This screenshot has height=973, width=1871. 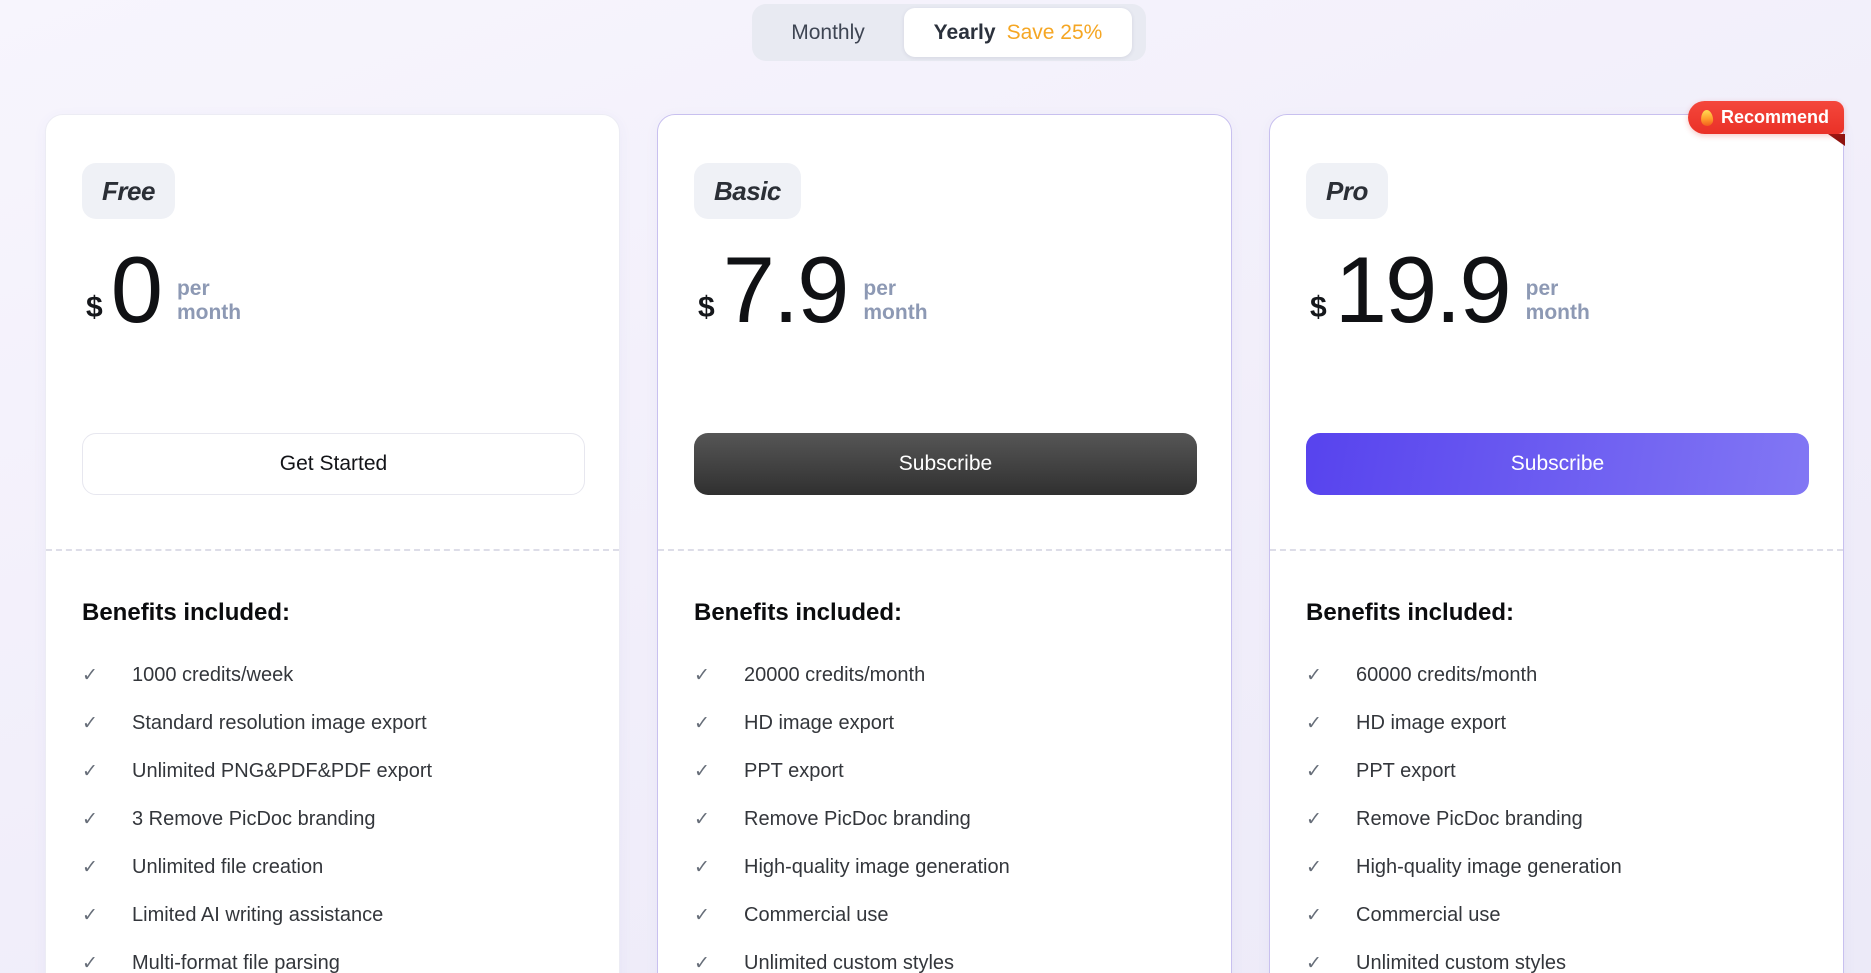 What do you see at coordinates (747, 191) in the screenshot?
I see `plan-name-badge: Basic` at bounding box center [747, 191].